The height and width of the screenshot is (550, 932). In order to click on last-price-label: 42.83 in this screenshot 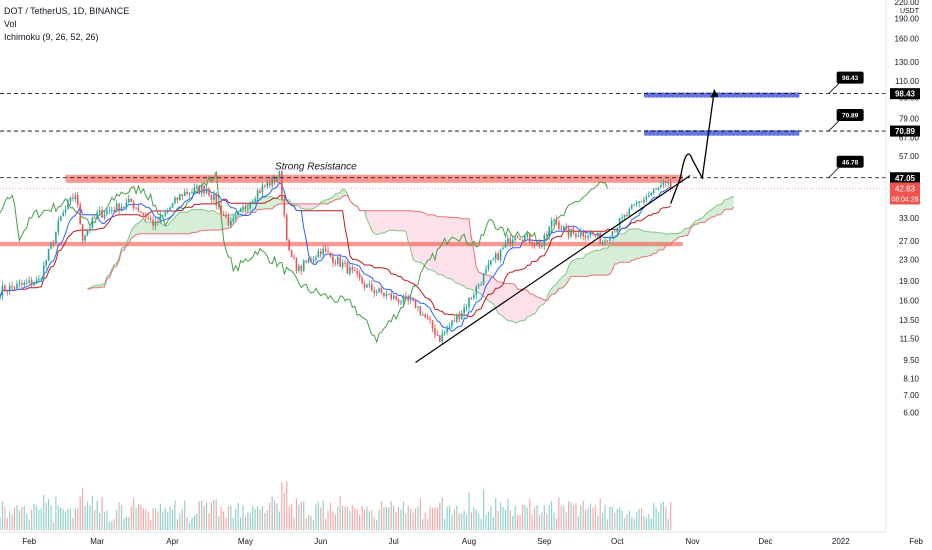, I will do `click(905, 188)`.